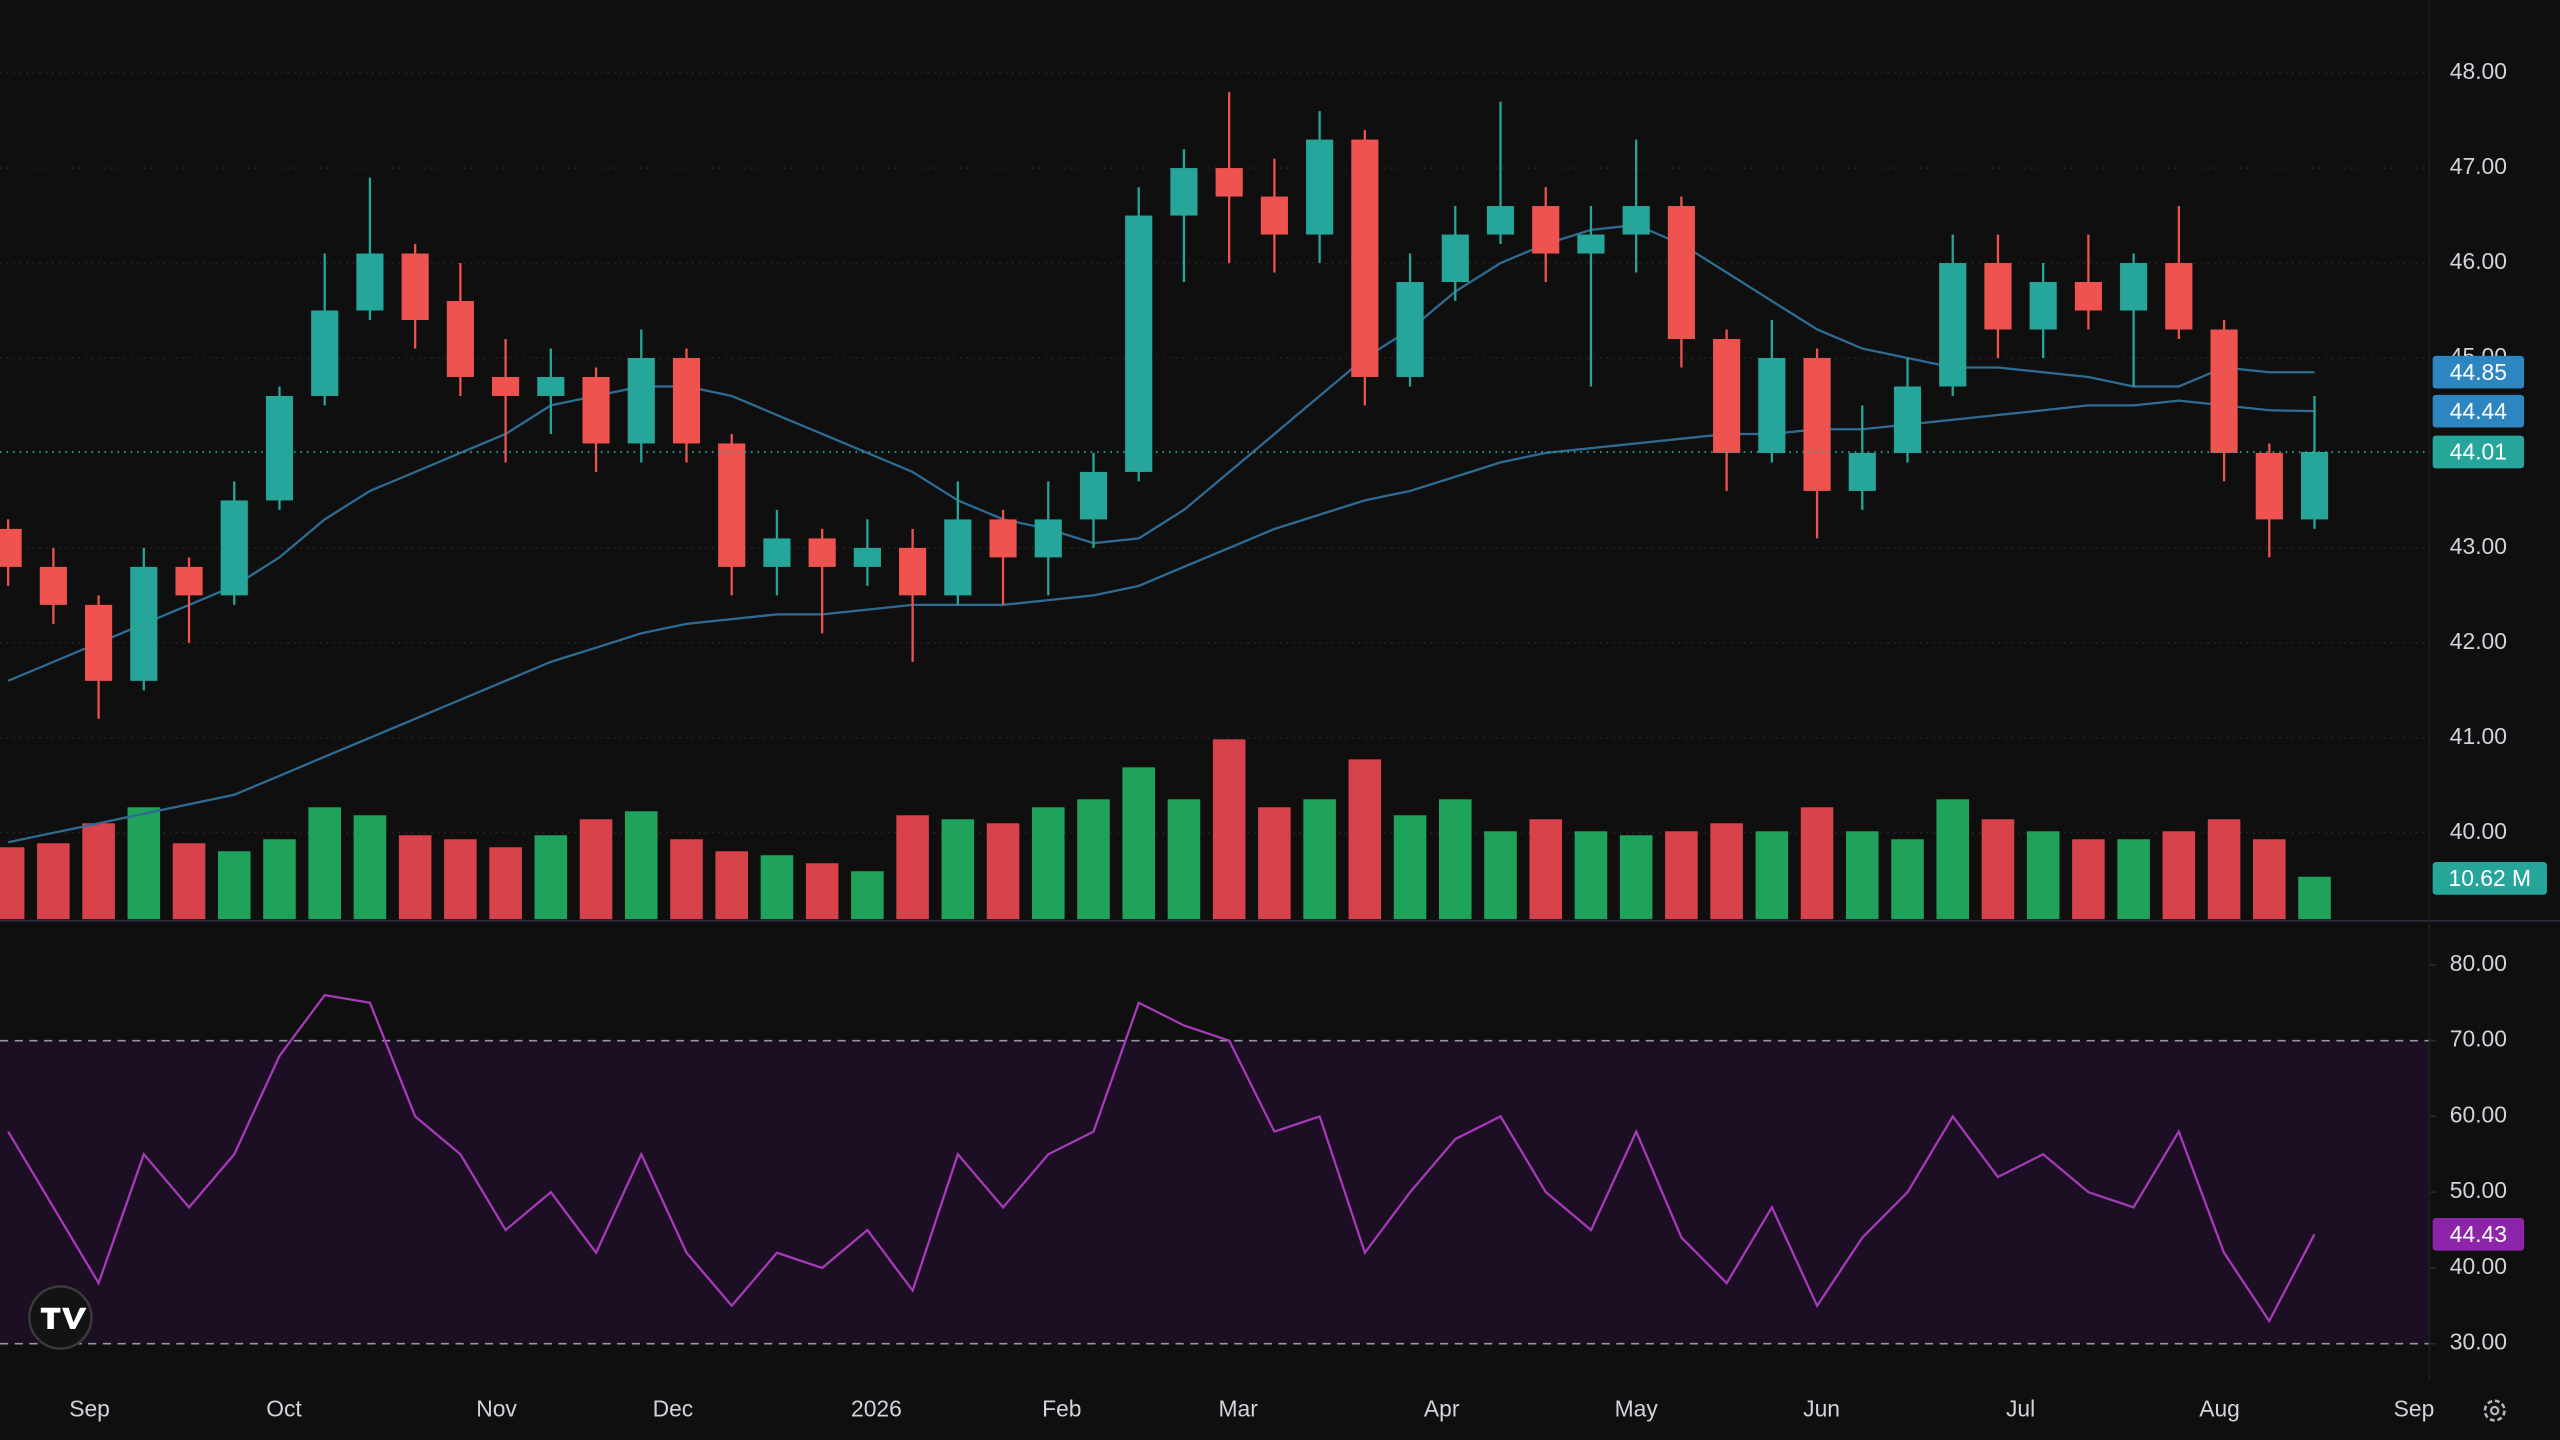 Image resolution: width=2560 pixels, height=1440 pixels. Describe the element at coordinates (2478, 963) in the screenshot. I see `y-tick-label: 80.00` at that location.